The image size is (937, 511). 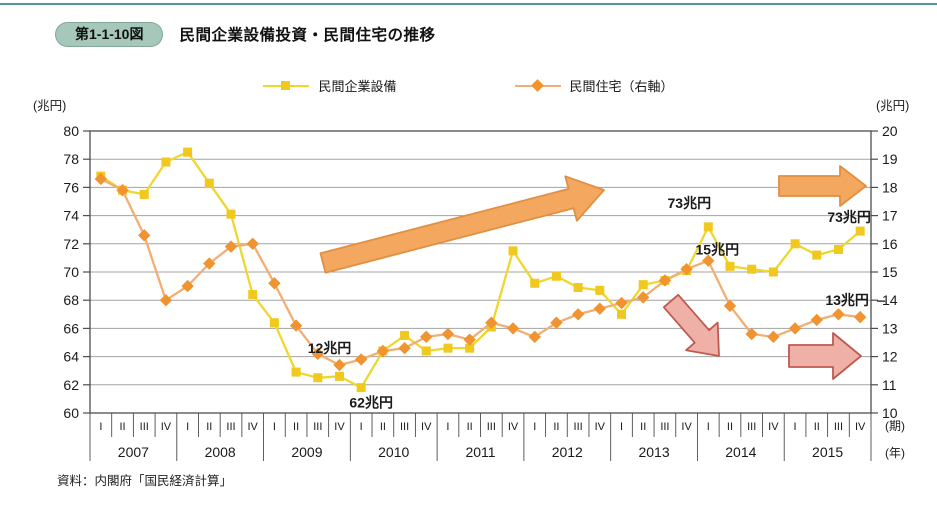 I want to click on figure-number-badge: 第1-1-10図, so click(x=109, y=34).